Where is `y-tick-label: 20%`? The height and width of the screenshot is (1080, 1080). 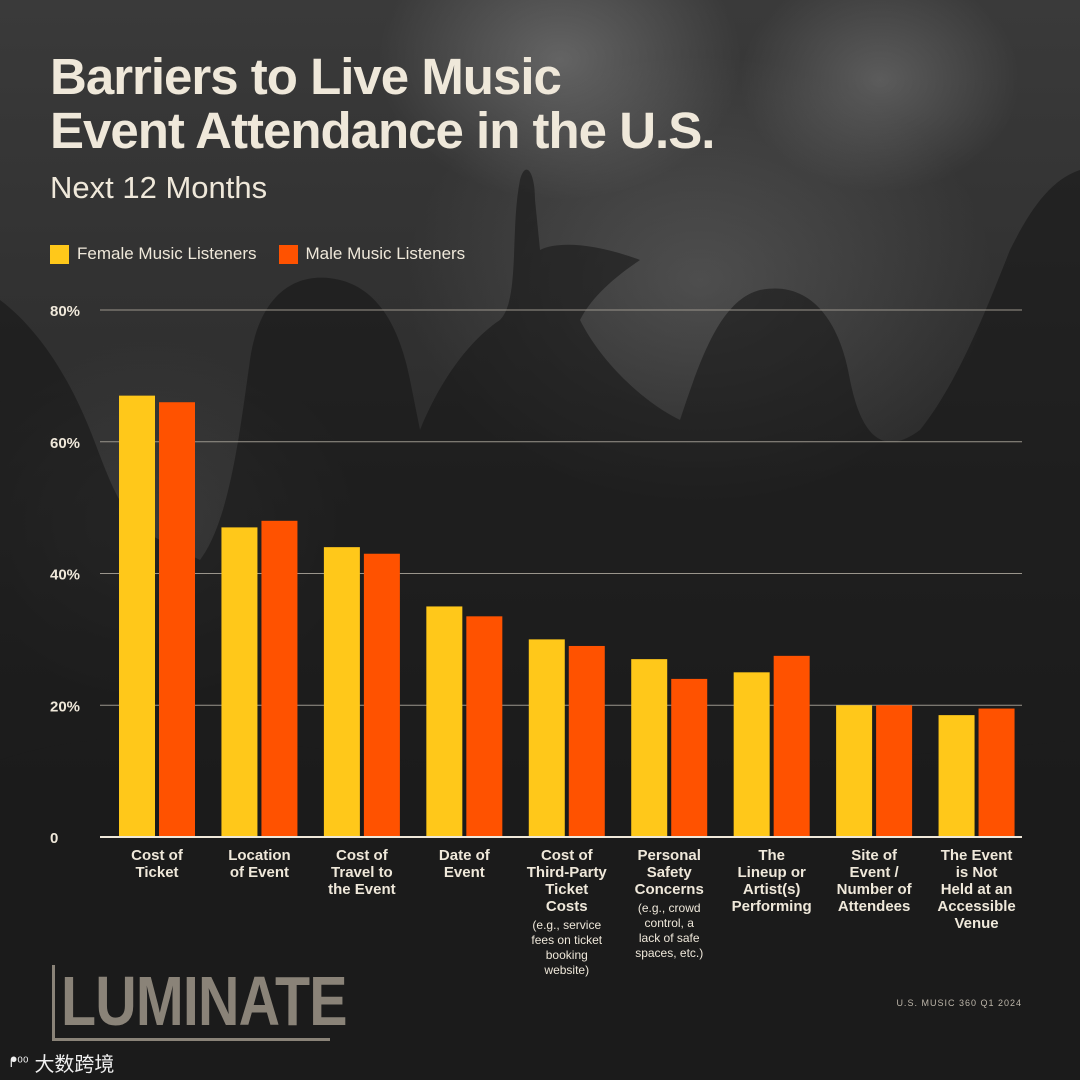 y-tick-label: 20% is located at coordinates (65, 706).